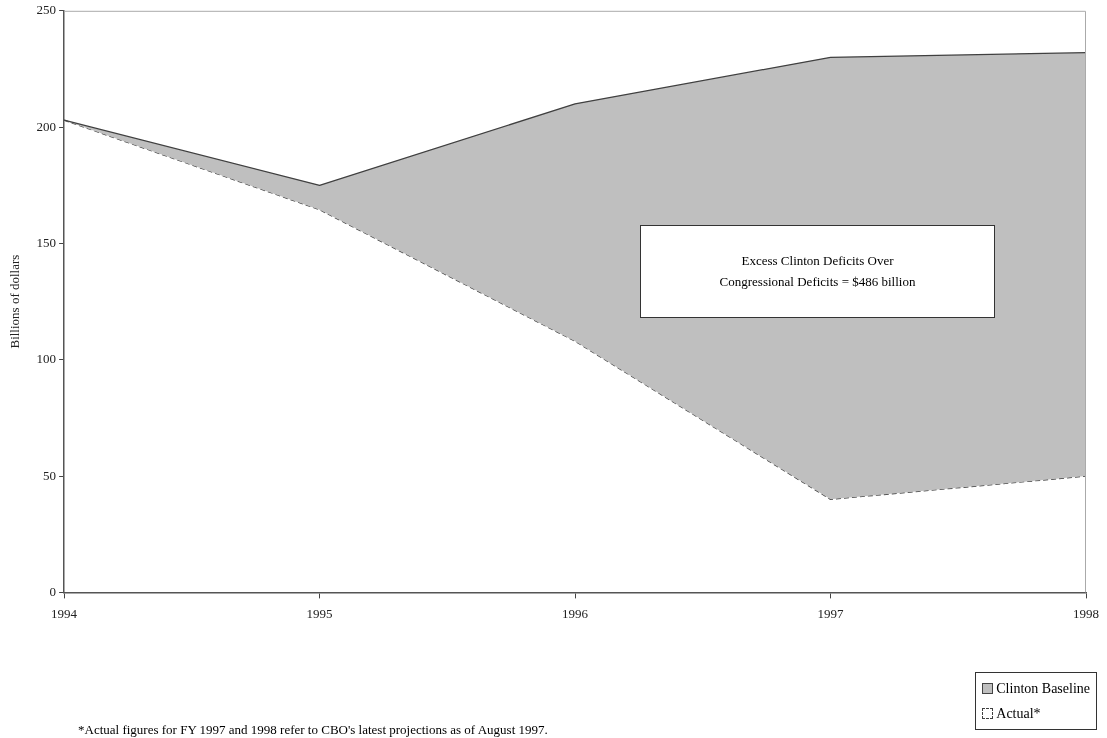 This screenshot has height=738, width=1107. What do you see at coordinates (46, 242) in the screenshot?
I see `y-tick-label: 150` at bounding box center [46, 242].